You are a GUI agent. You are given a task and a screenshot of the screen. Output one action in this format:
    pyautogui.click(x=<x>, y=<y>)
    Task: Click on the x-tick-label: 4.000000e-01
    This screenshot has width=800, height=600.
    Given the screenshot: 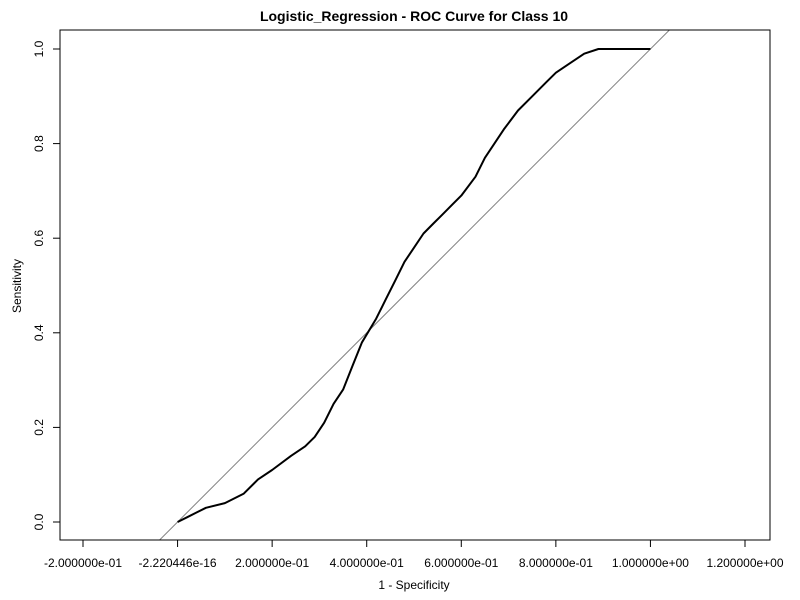 What is the action you would take?
    pyautogui.click(x=367, y=563)
    